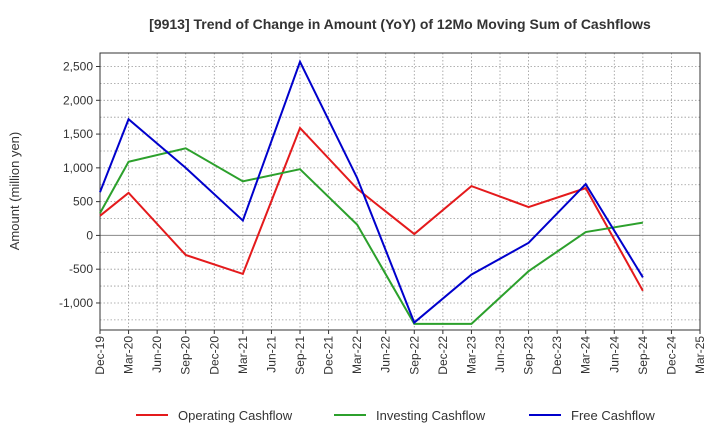  Describe the element at coordinates (529, 355) in the screenshot. I see `x-tick-label: Sep-23` at that location.